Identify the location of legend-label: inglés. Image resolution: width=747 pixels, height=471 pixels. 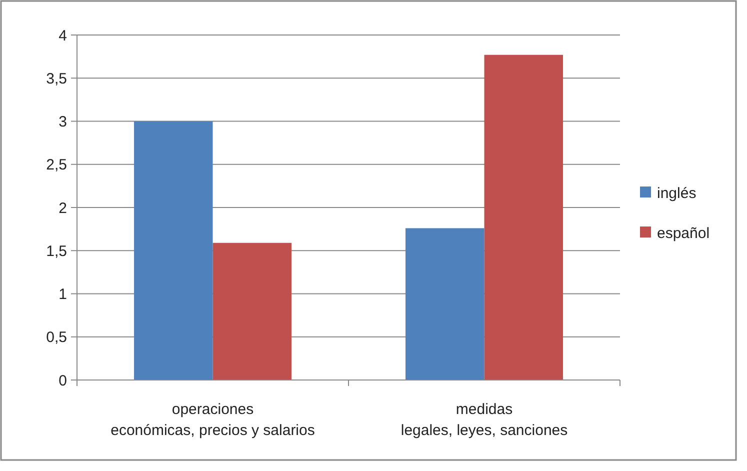
(676, 193).